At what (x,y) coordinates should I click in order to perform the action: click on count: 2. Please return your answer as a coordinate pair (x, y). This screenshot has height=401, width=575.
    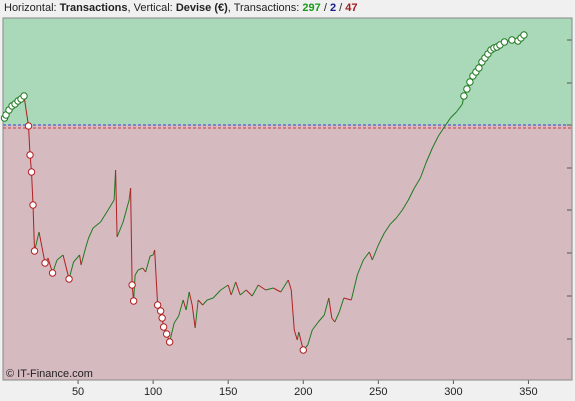
    Looking at the image, I should click on (333, 8).